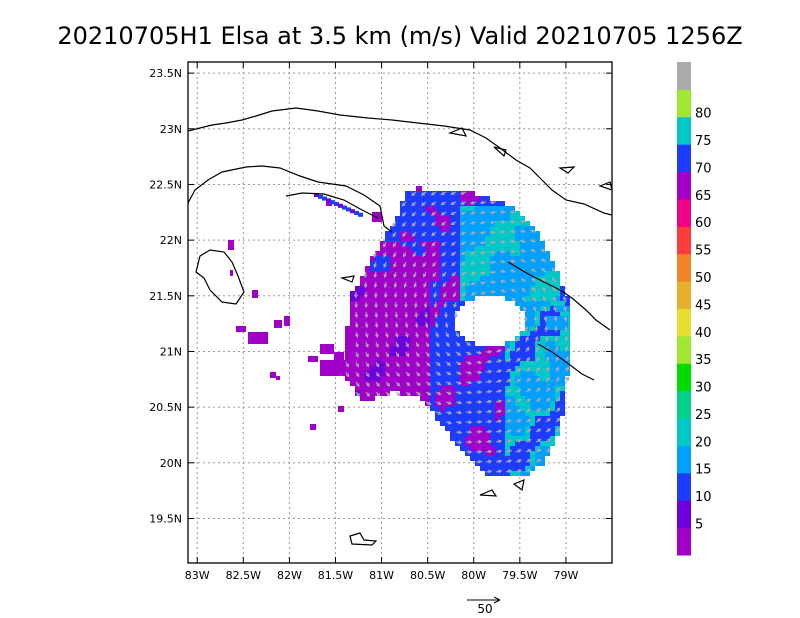  Describe the element at coordinates (171, 129) in the screenshot. I see `y-tick-label: 23N` at that location.